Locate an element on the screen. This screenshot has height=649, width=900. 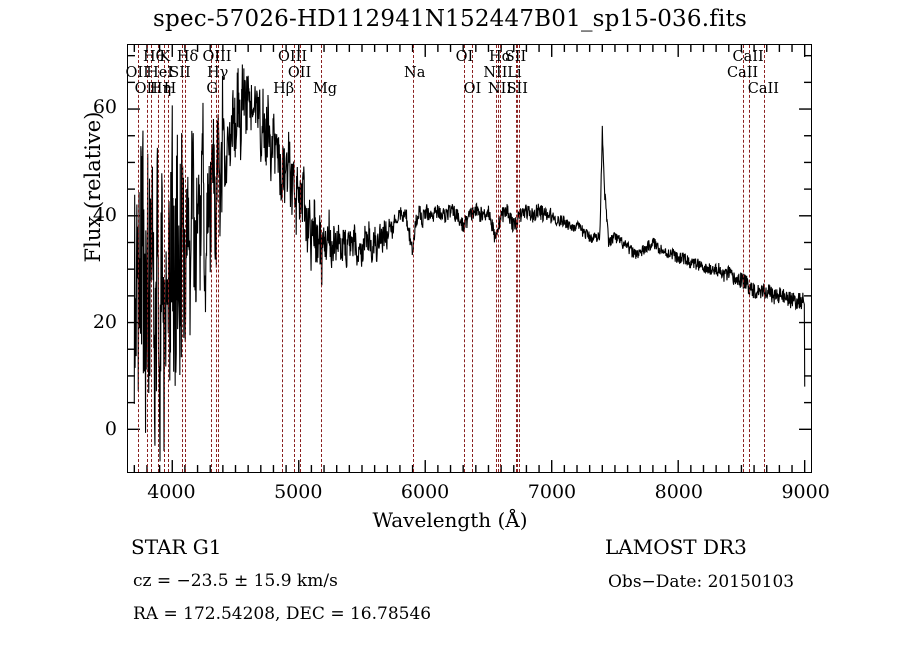
x-tick-label: 8000 is located at coordinates (678, 492).